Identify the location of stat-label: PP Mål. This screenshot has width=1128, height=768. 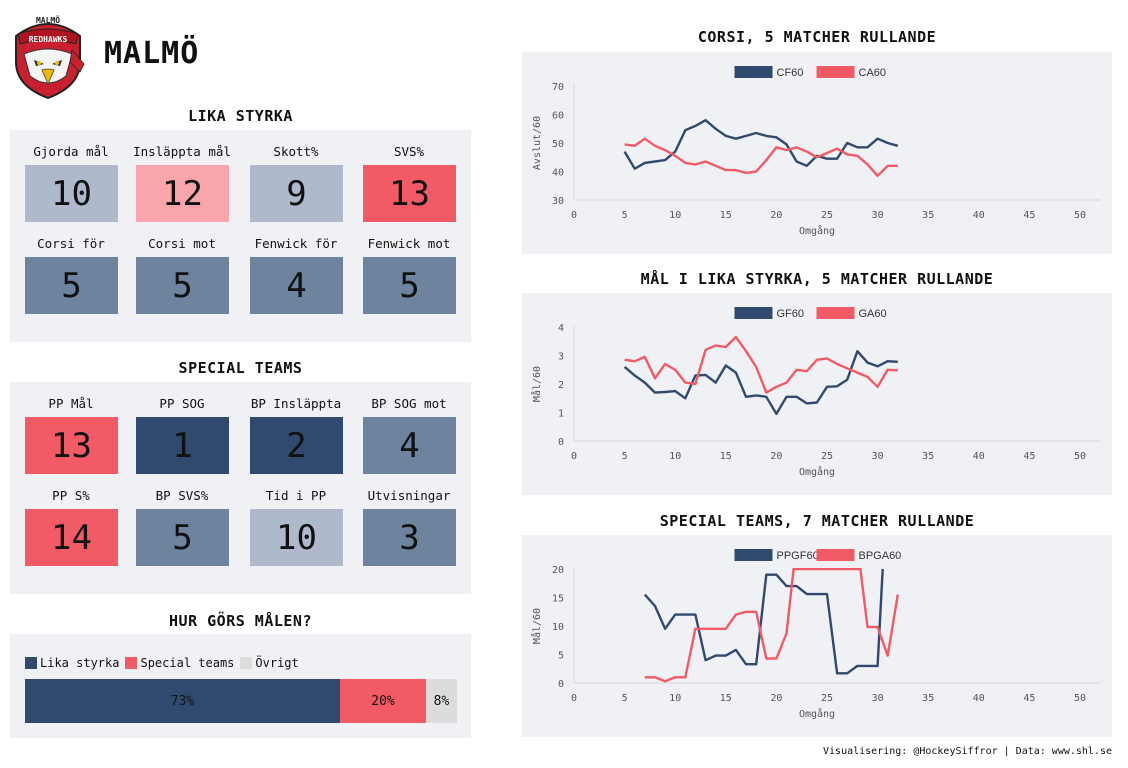
(71, 403).